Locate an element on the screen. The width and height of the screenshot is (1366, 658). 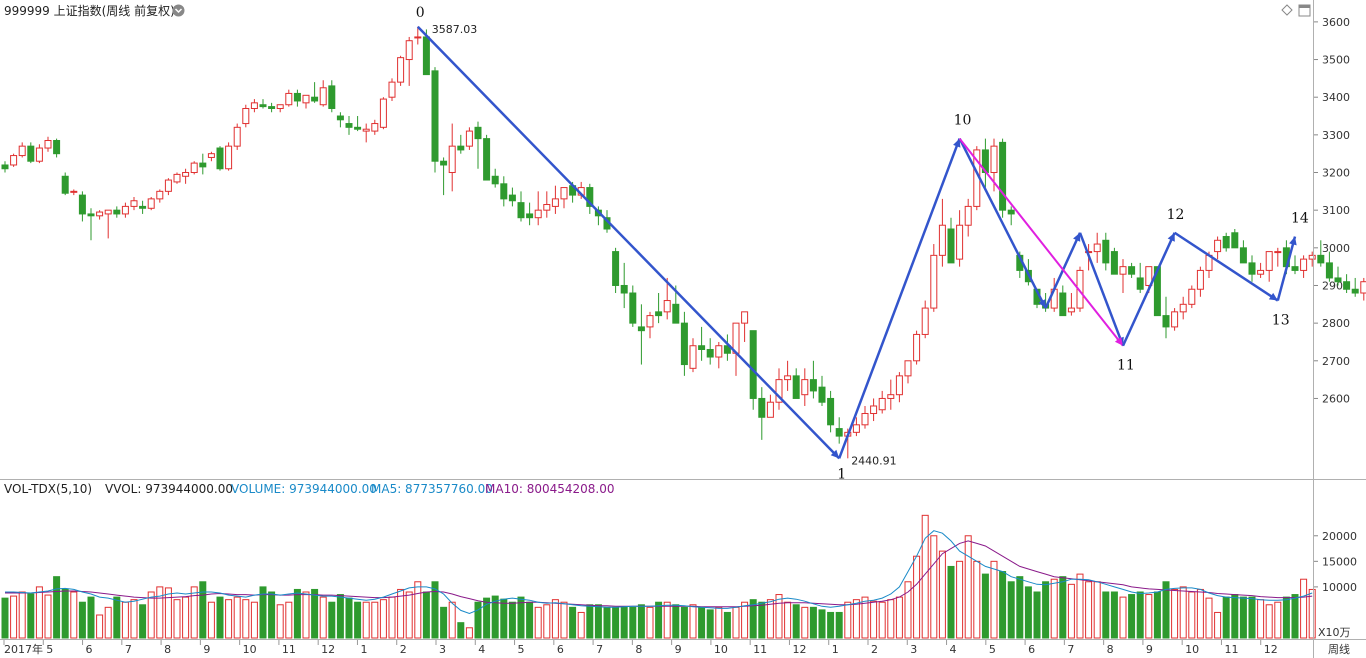
month-label: 1 is located at coordinates (363, 649).